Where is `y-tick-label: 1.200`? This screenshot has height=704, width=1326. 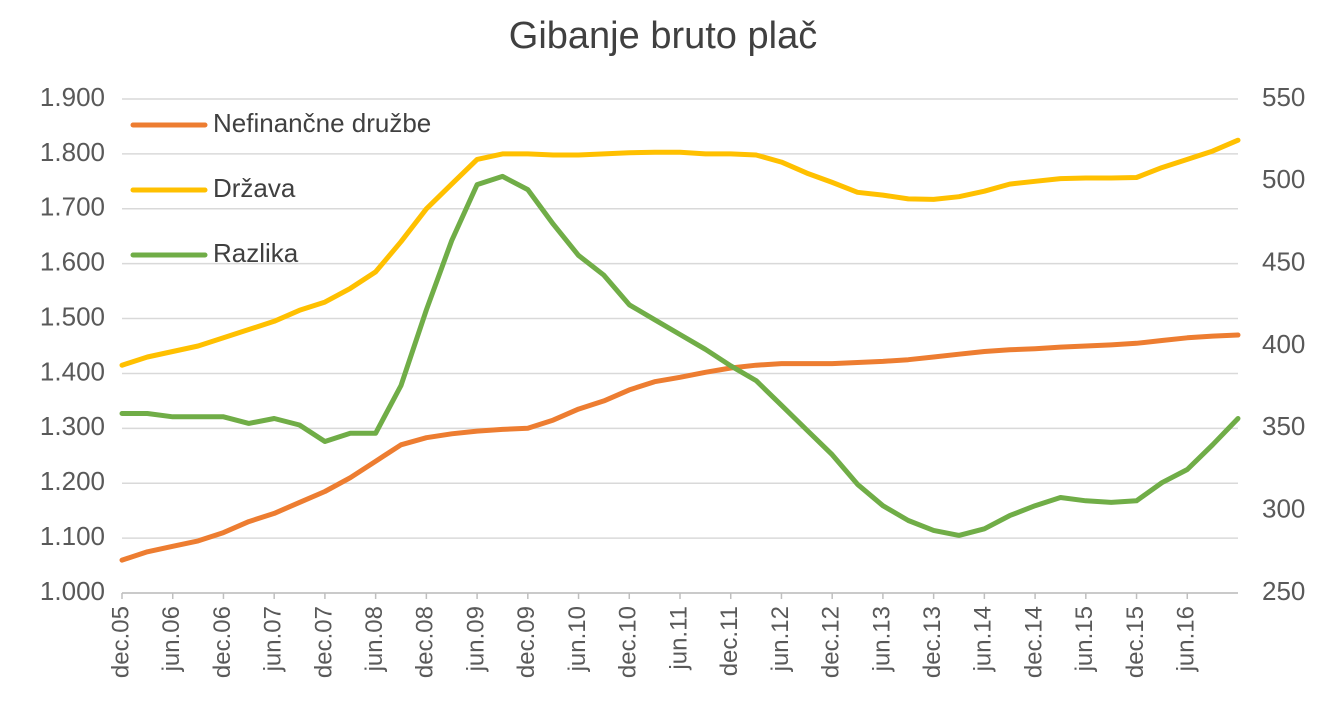
y-tick-label: 1.200 is located at coordinates (72, 481).